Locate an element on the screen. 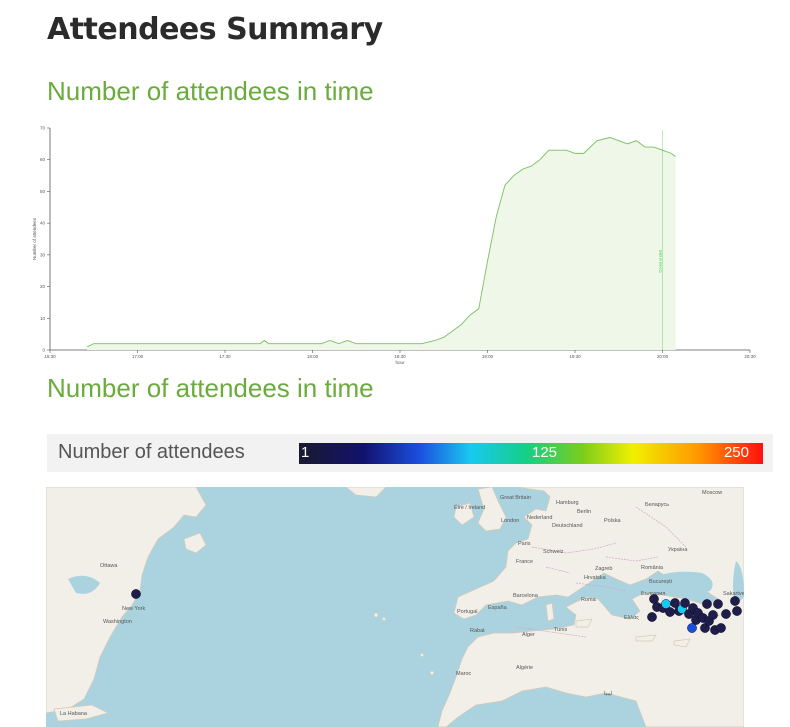 The width and height of the screenshot is (790, 727). country-borders is located at coordinates (626, 572).